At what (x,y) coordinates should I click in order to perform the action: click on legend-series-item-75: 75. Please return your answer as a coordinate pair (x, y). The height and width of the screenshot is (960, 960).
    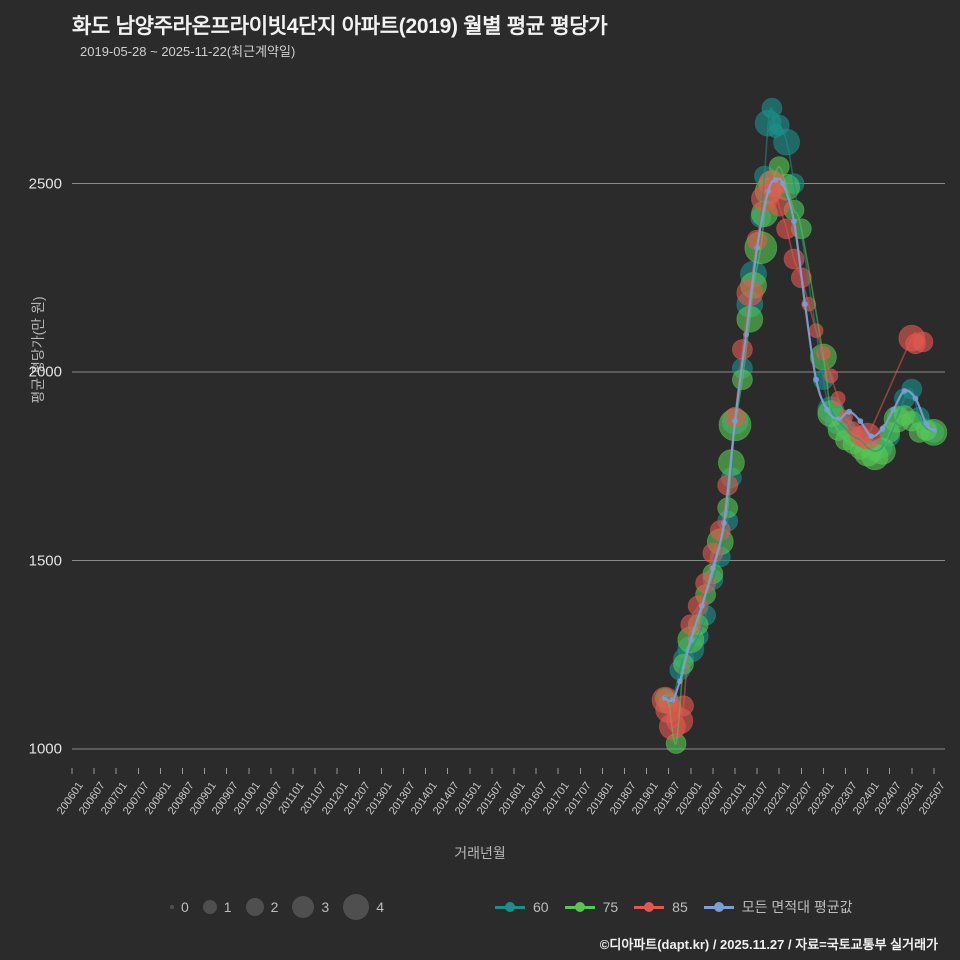
    Looking at the image, I should click on (591, 907).